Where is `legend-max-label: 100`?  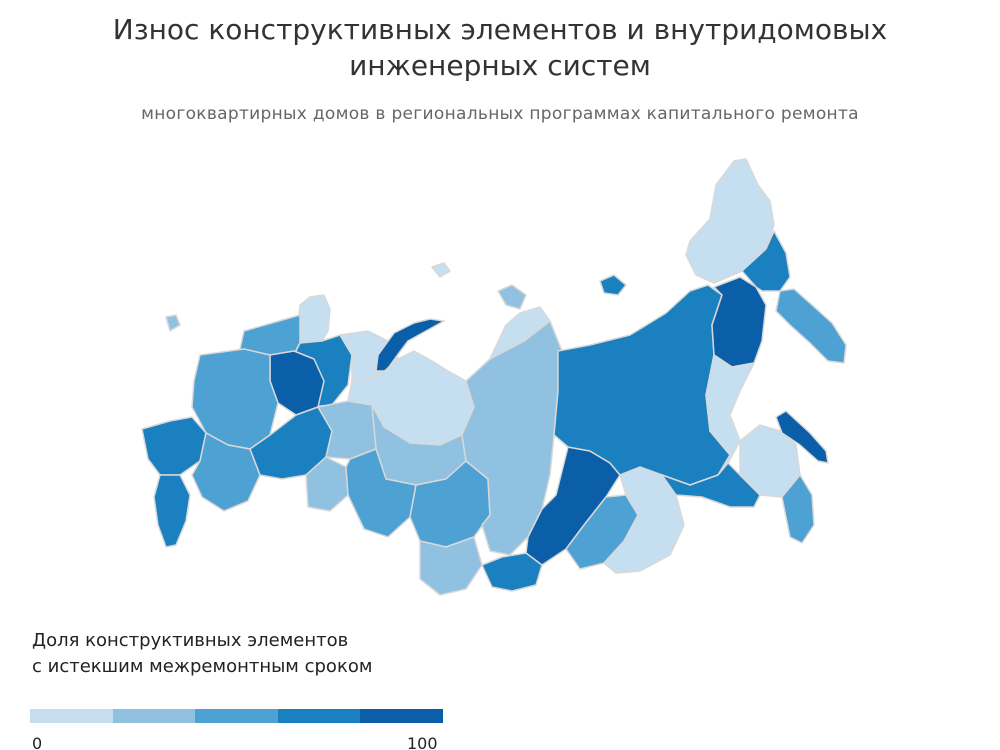 legend-max-label: 100 is located at coordinates (422, 742).